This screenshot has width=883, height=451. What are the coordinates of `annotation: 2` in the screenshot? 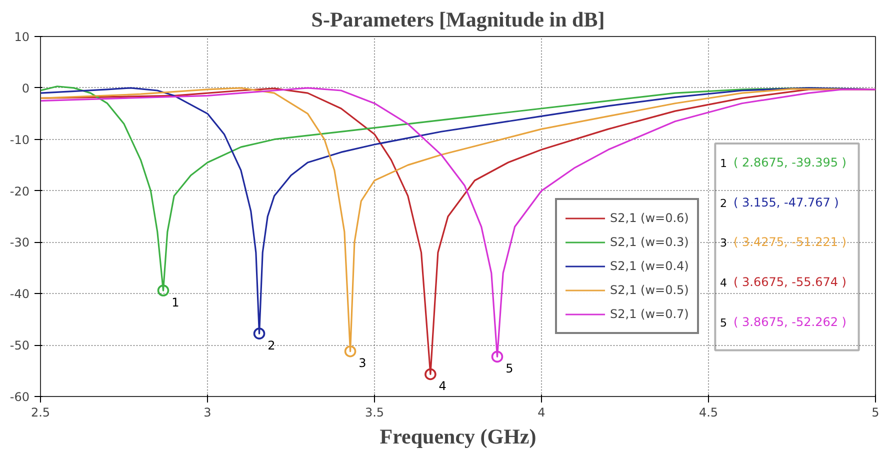 It's located at (272, 345).